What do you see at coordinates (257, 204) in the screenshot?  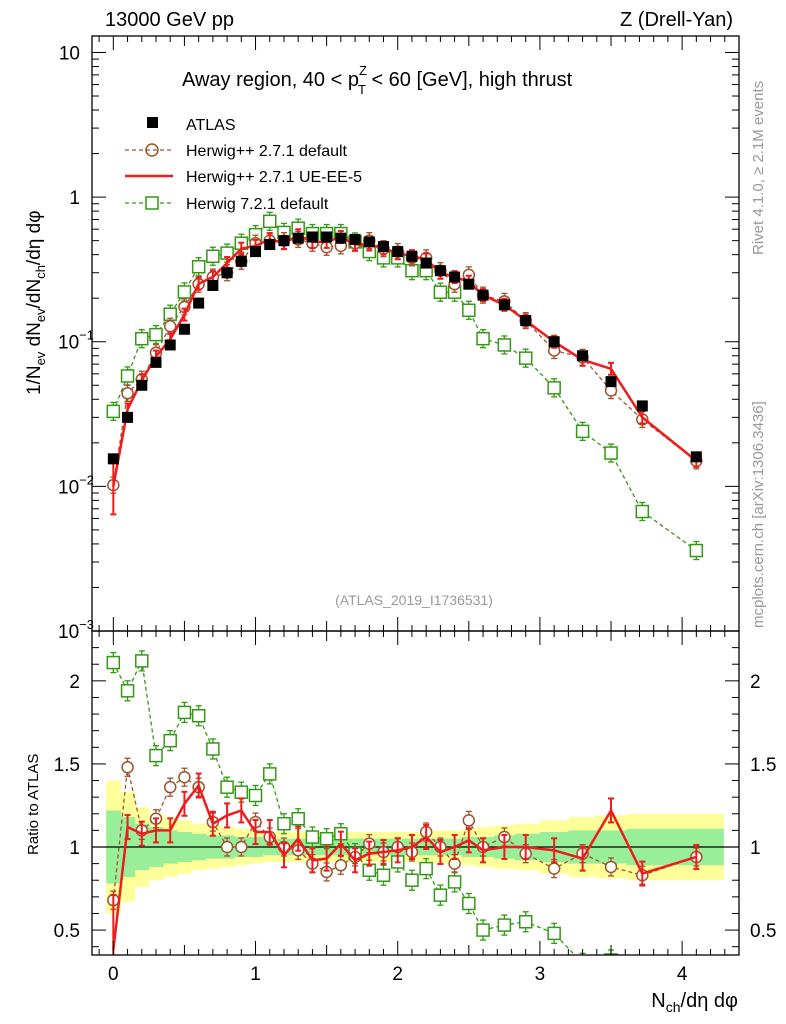 I see `legend-label-herwig721: Herwig 7.2.1 default` at bounding box center [257, 204].